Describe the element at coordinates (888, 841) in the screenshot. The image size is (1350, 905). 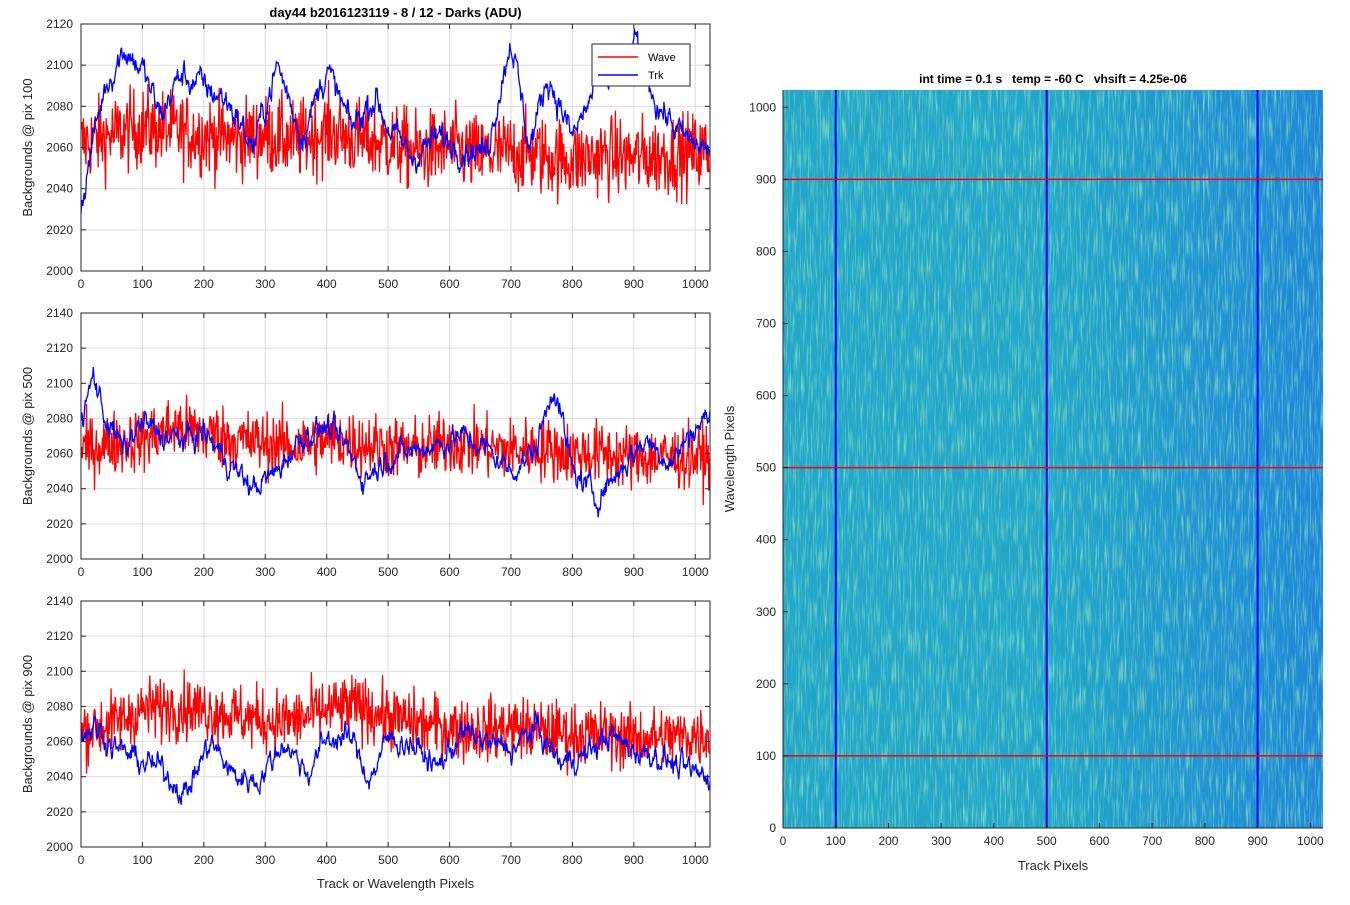
I see `heatmap-x-tick-label: 200` at that location.